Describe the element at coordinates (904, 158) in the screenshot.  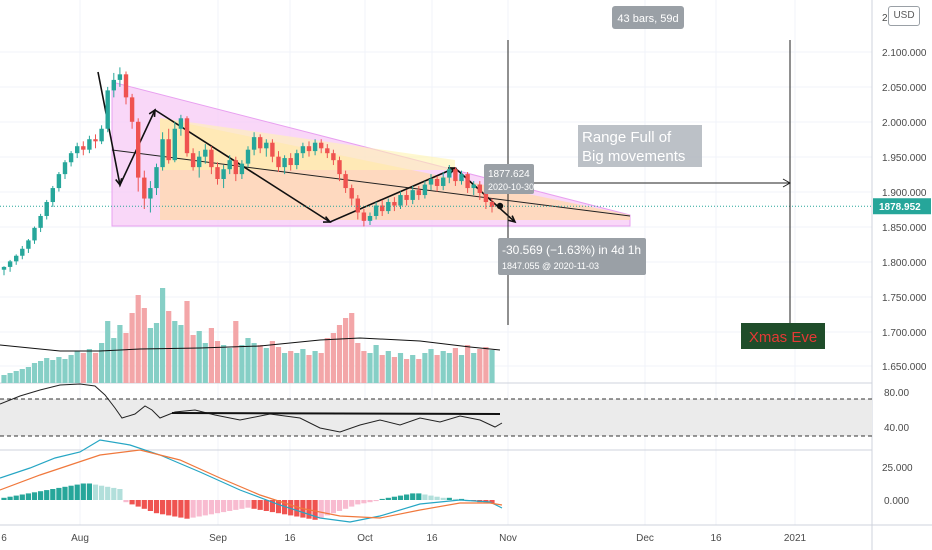
I see `price-tick-label: 1.950.000` at that location.